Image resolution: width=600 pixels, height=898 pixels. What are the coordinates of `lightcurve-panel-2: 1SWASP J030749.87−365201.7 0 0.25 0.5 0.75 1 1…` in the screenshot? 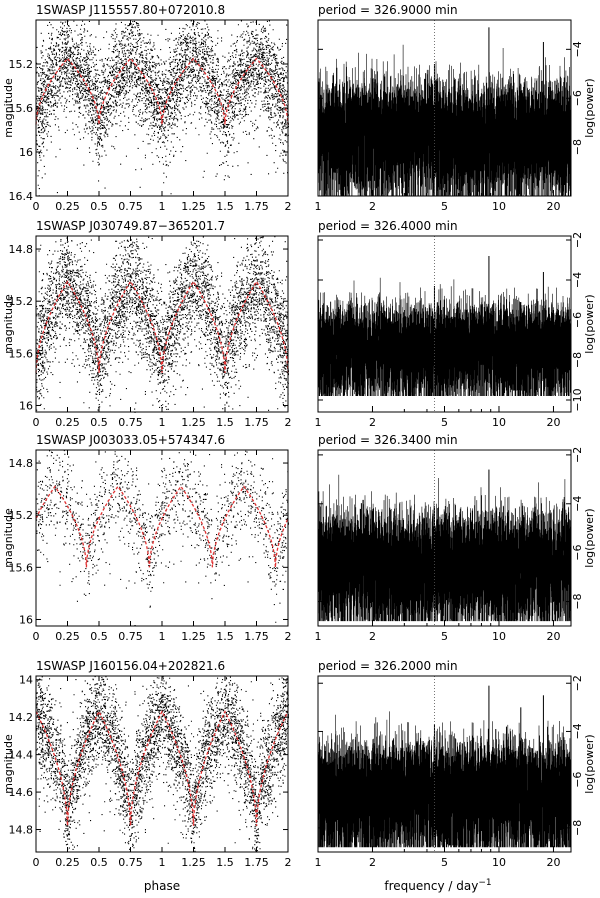 It's located at (147, 324).